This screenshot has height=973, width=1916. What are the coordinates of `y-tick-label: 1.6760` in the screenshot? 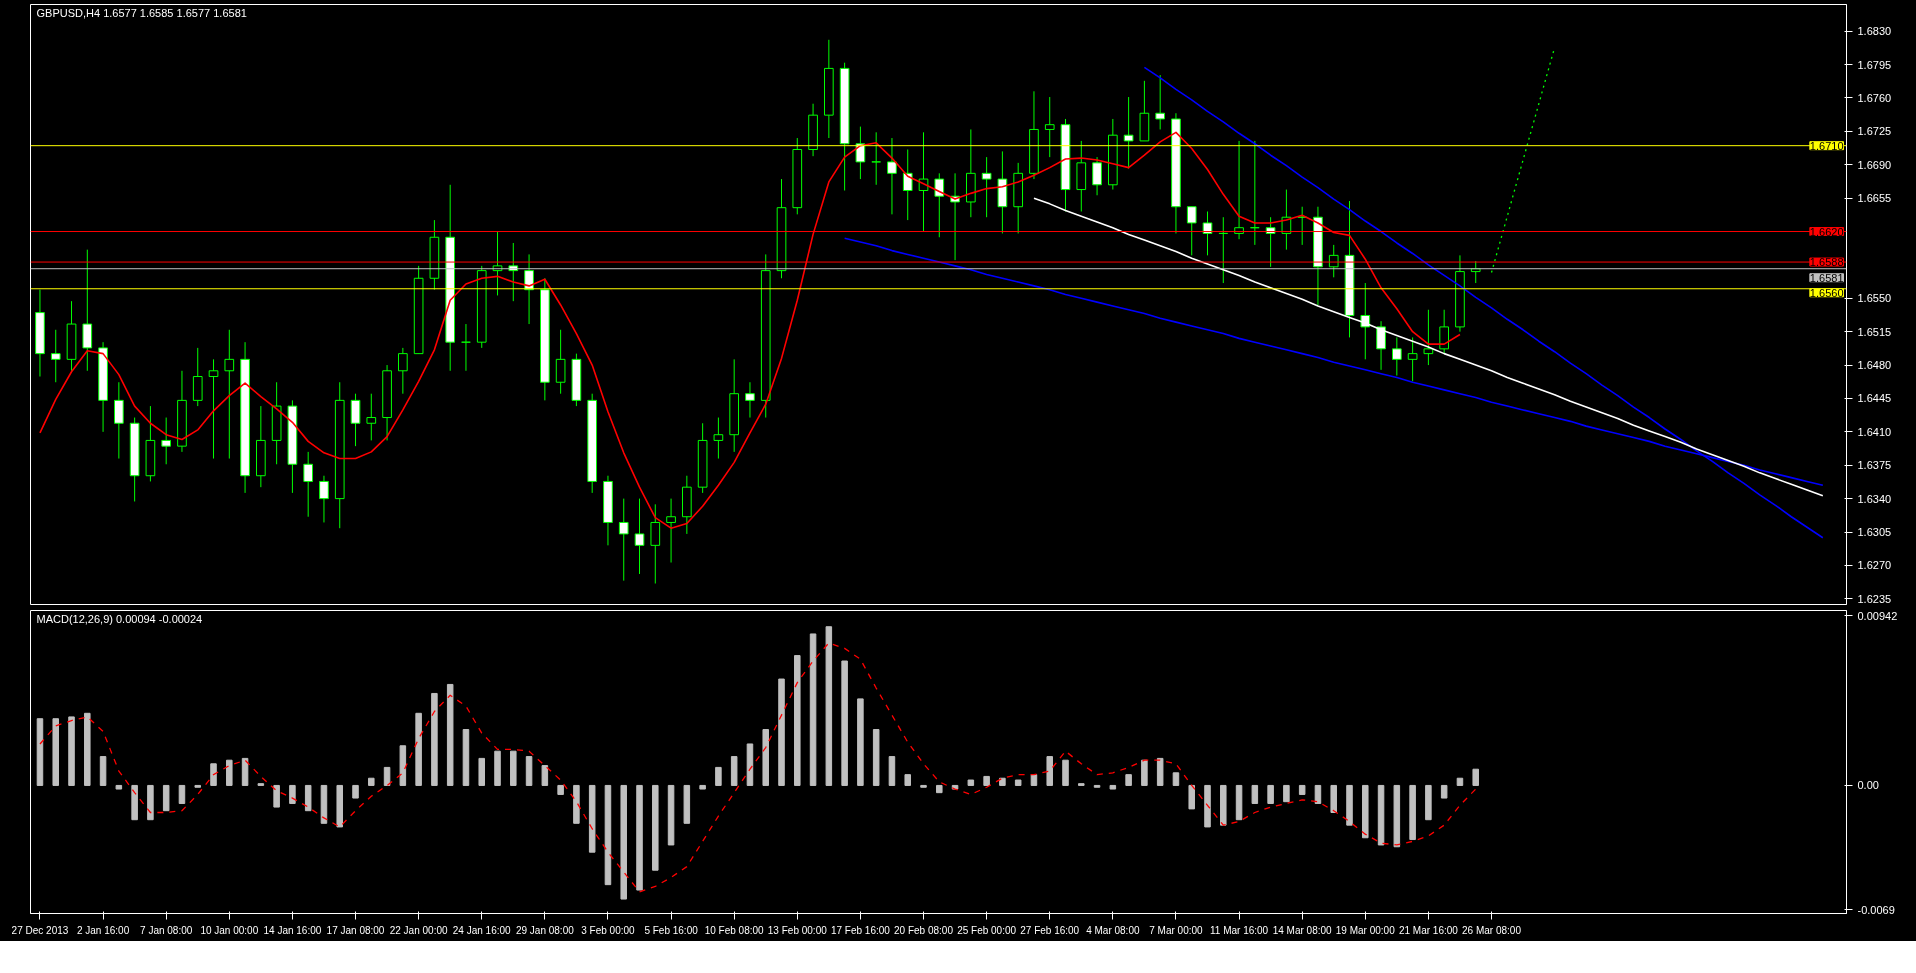 It's located at (1874, 97).